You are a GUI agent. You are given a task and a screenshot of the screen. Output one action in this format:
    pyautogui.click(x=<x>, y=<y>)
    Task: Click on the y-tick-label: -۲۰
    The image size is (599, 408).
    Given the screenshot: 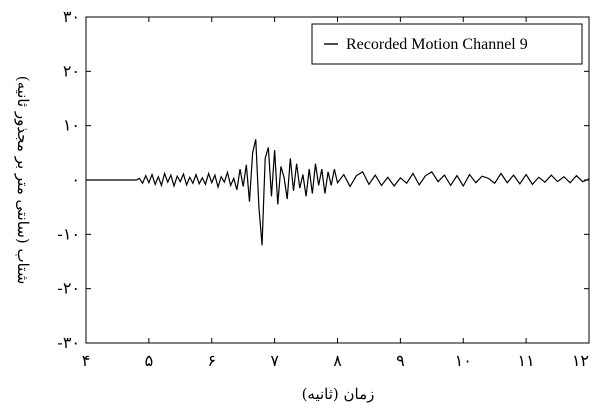 What is the action you would take?
    pyautogui.click(x=68, y=288)
    